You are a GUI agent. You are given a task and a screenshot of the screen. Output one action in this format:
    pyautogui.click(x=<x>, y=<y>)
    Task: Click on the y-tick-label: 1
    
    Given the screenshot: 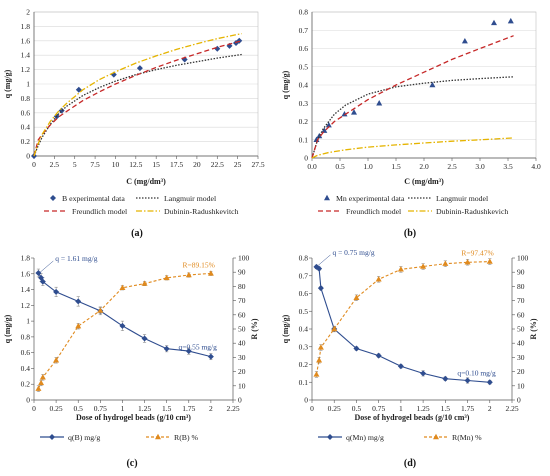 What is the action you would take?
    pyautogui.click(x=28, y=84)
    